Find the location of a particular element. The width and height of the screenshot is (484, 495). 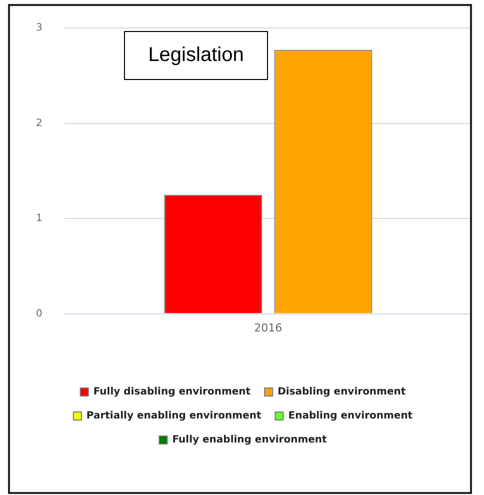

x-tick-label: 2016 is located at coordinates (268, 327).